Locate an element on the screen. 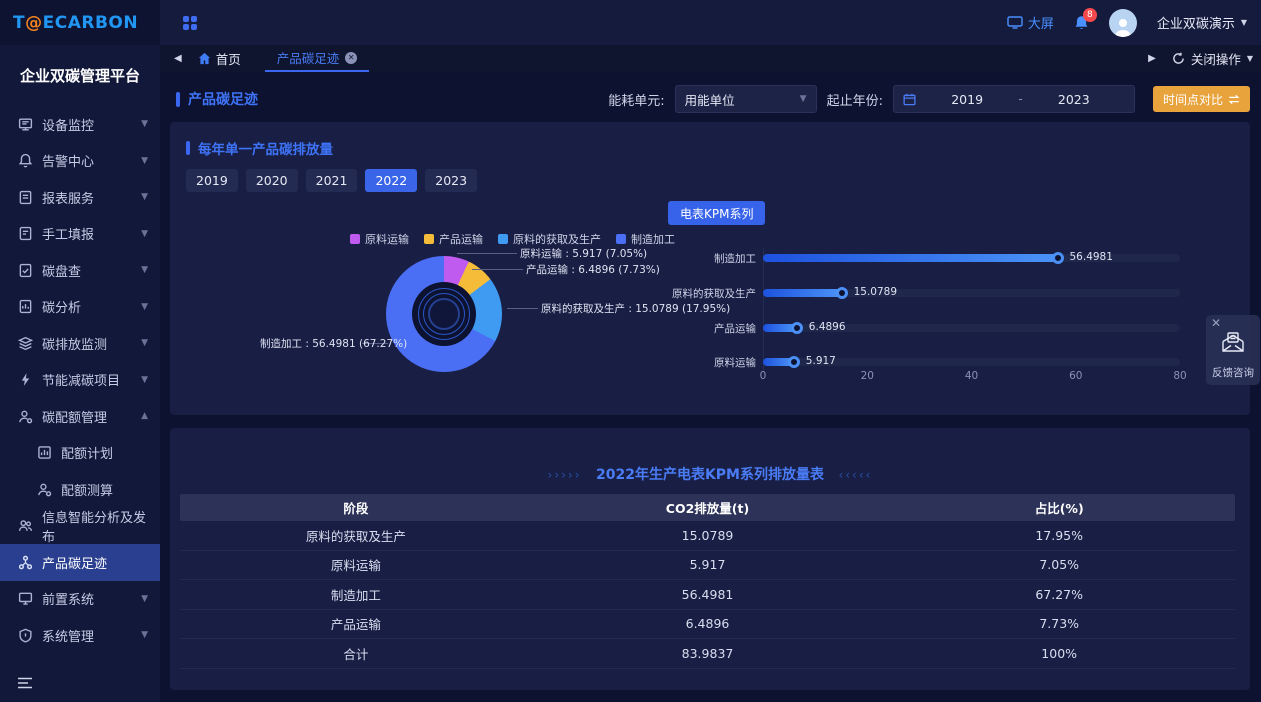  sidebar-item-14: 系统管理 ▼ is located at coordinates (80, 635).